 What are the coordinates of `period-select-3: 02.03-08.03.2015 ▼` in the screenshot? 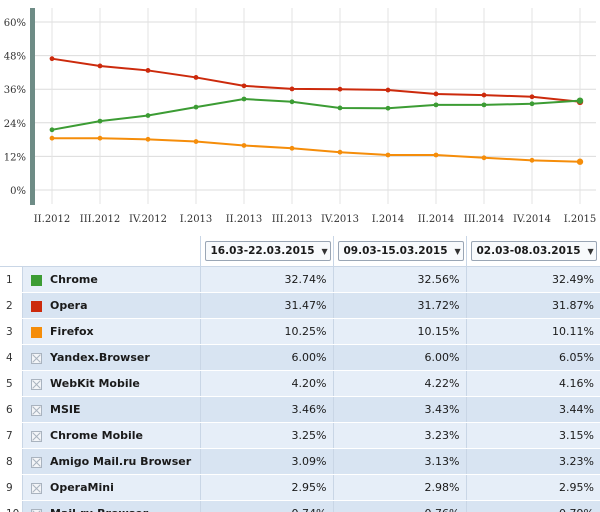 It's located at (533, 251).